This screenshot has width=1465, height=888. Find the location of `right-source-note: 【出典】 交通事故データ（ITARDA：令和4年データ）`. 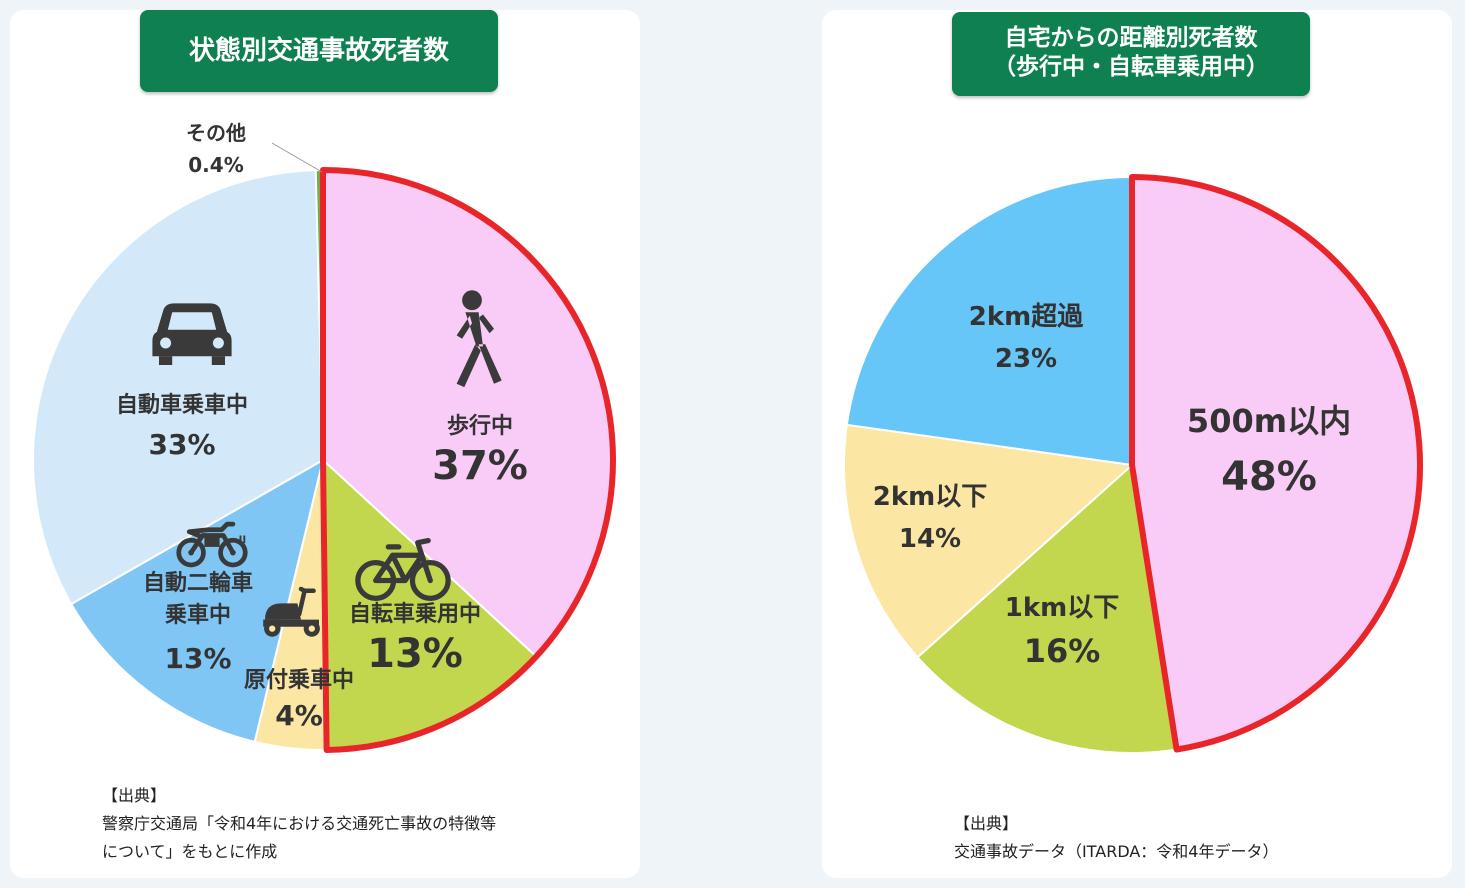

right-source-note: 【出典】 交通事故データ（ITARDA：令和4年データ） is located at coordinates (1116, 838).